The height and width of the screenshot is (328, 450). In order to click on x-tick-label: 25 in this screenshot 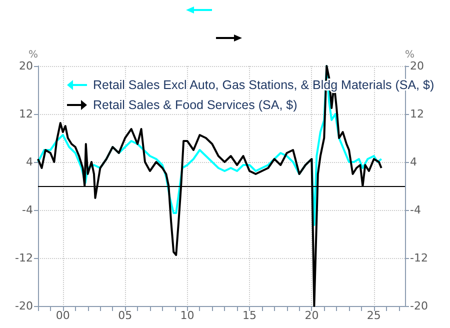, I will do `click(373, 315)`.